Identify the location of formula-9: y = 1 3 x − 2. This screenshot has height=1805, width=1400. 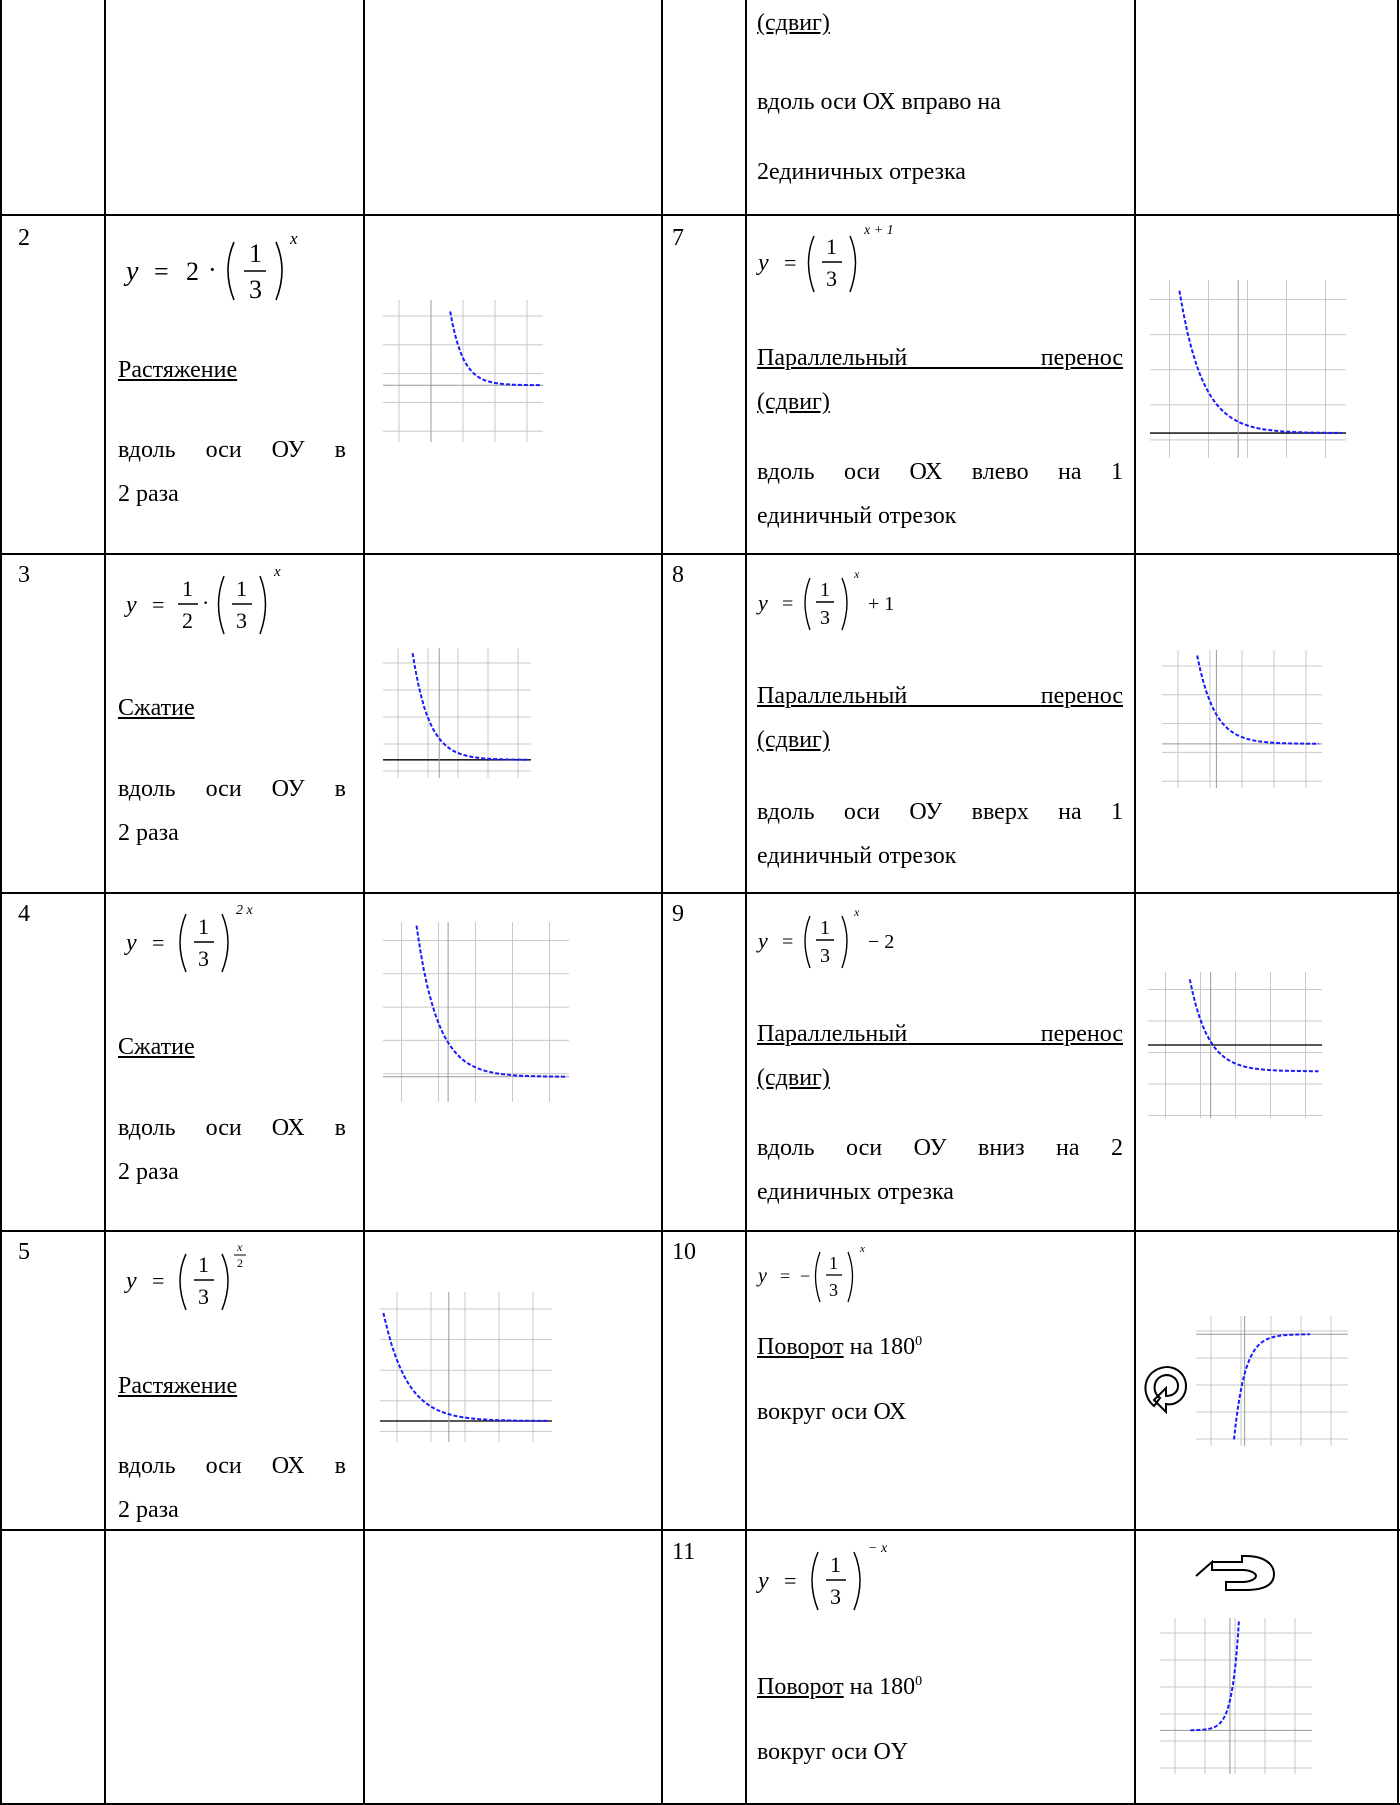
(866, 945).